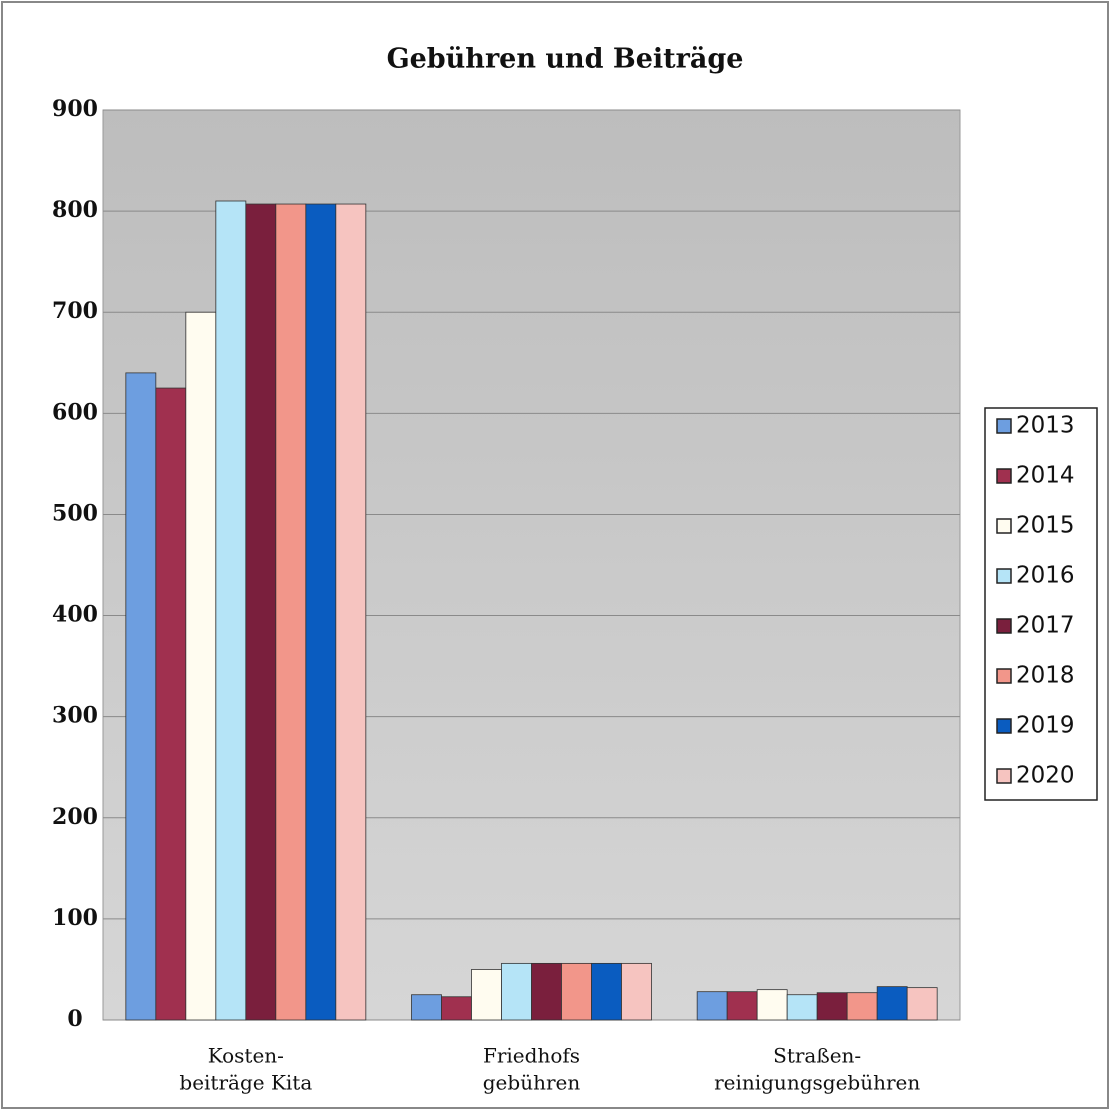 Image resolution: width=1111 pixels, height=1111 pixels. I want to click on y-tick-label: 300, so click(75, 716).